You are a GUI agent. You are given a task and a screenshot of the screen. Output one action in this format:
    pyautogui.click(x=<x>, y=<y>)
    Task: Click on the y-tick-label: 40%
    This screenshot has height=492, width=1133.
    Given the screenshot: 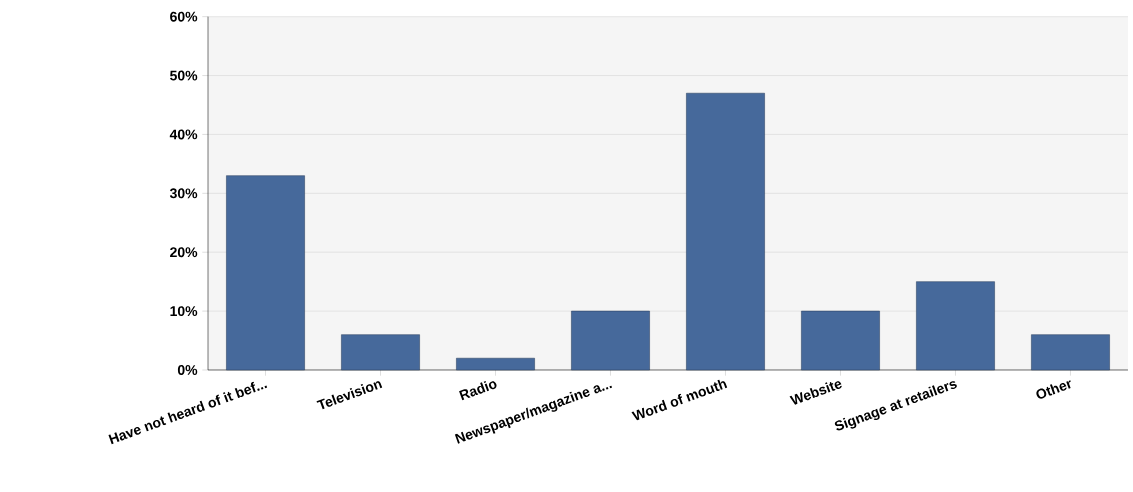 What is the action you would take?
    pyautogui.click(x=183, y=134)
    